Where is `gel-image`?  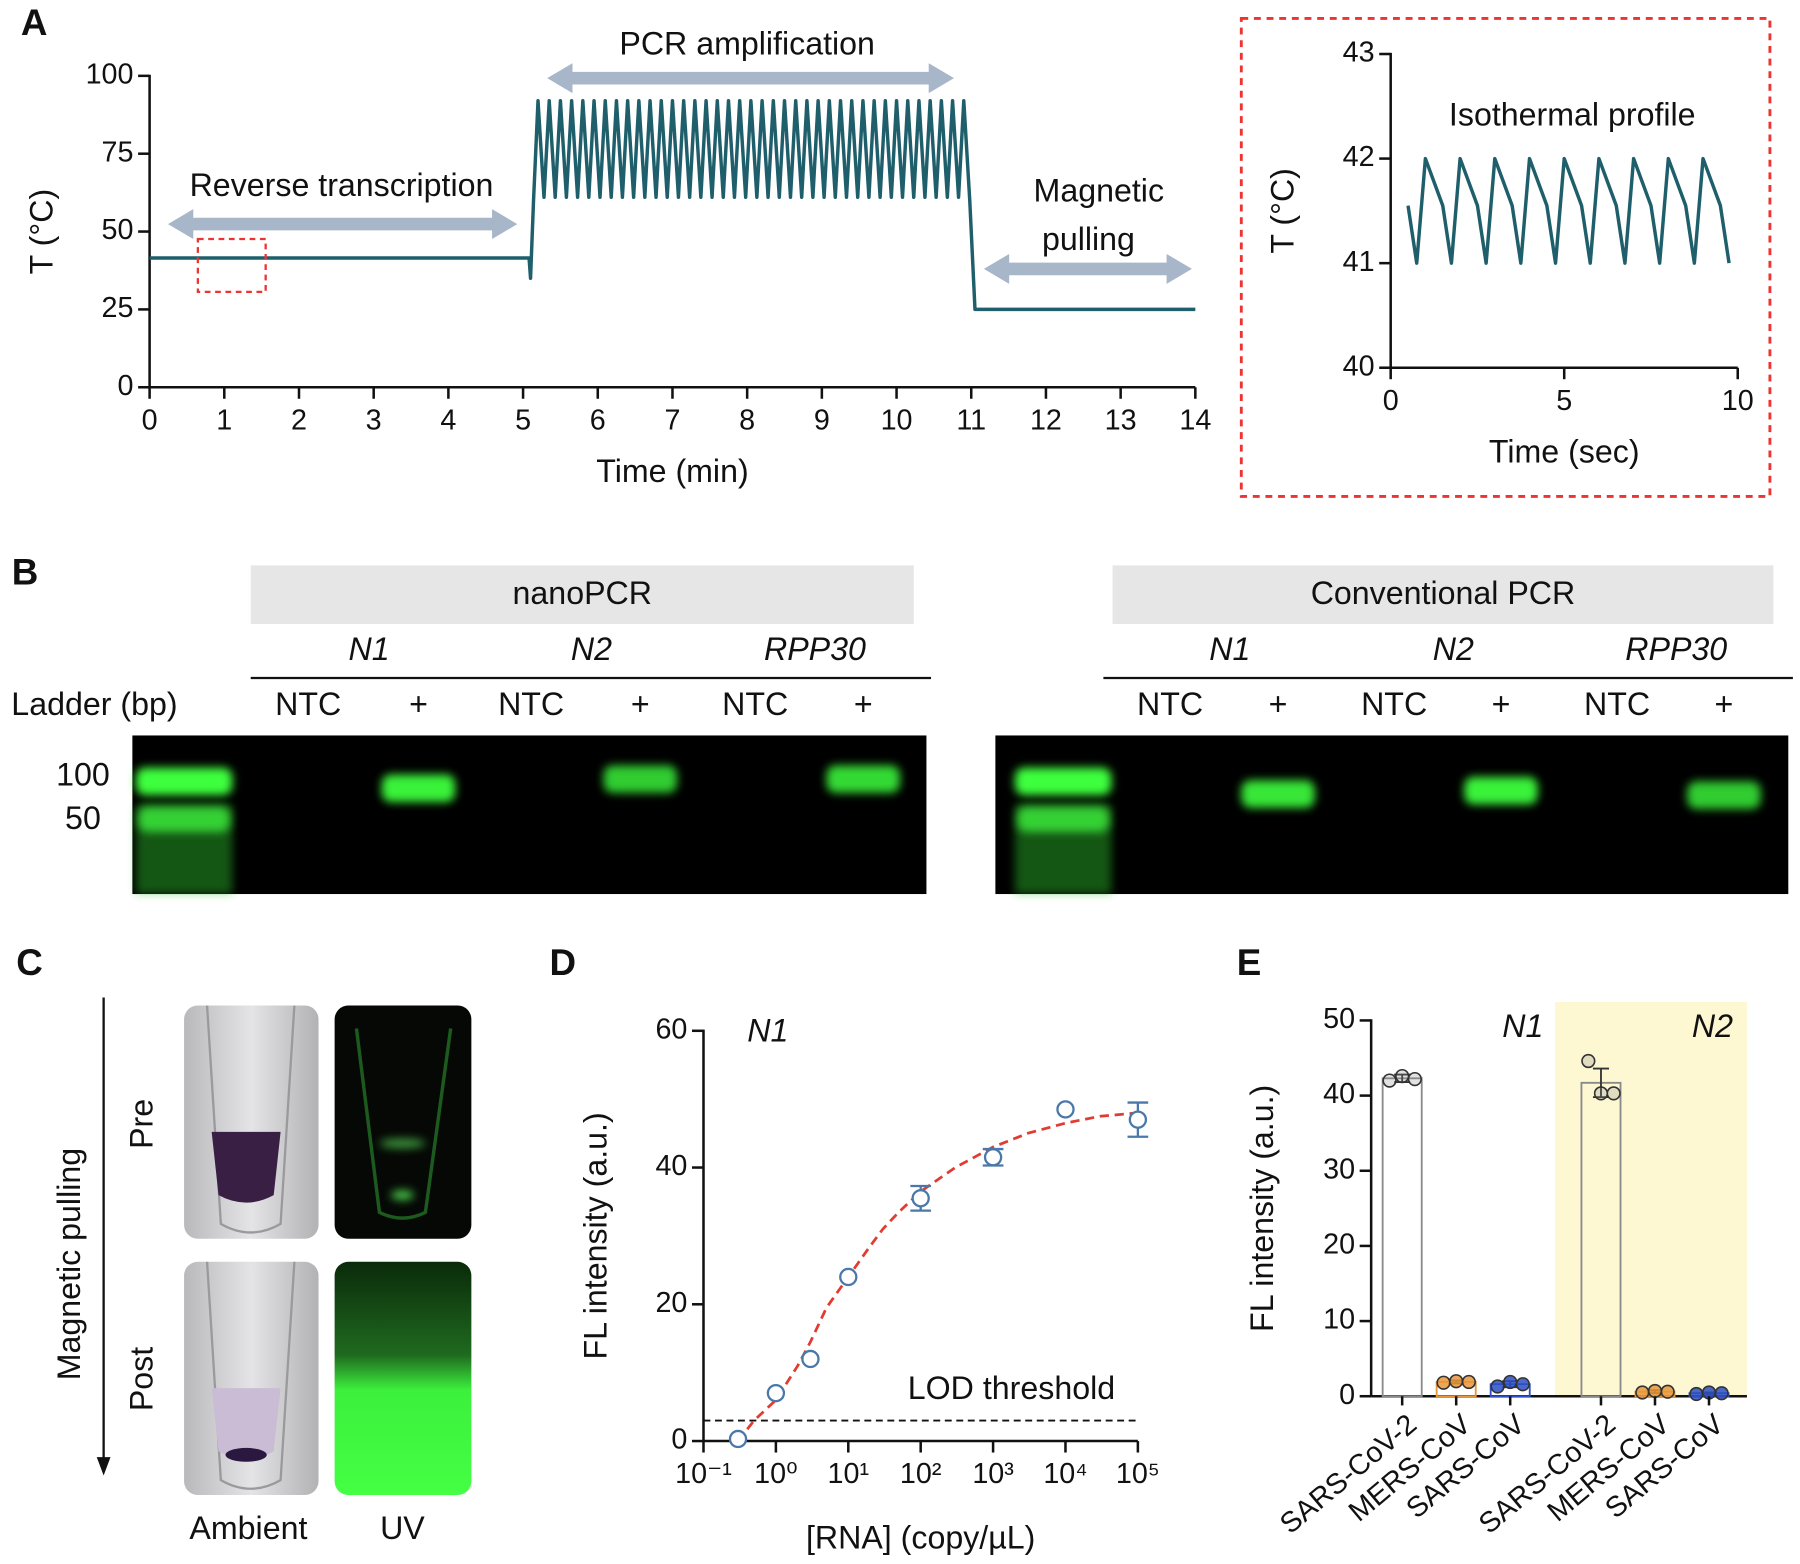
gel-image is located at coordinates (529, 815).